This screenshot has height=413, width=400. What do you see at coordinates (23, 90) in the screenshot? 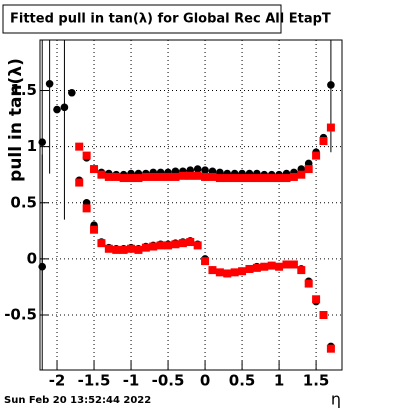
I see `y-tick-label: 1.5` at bounding box center [23, 90].